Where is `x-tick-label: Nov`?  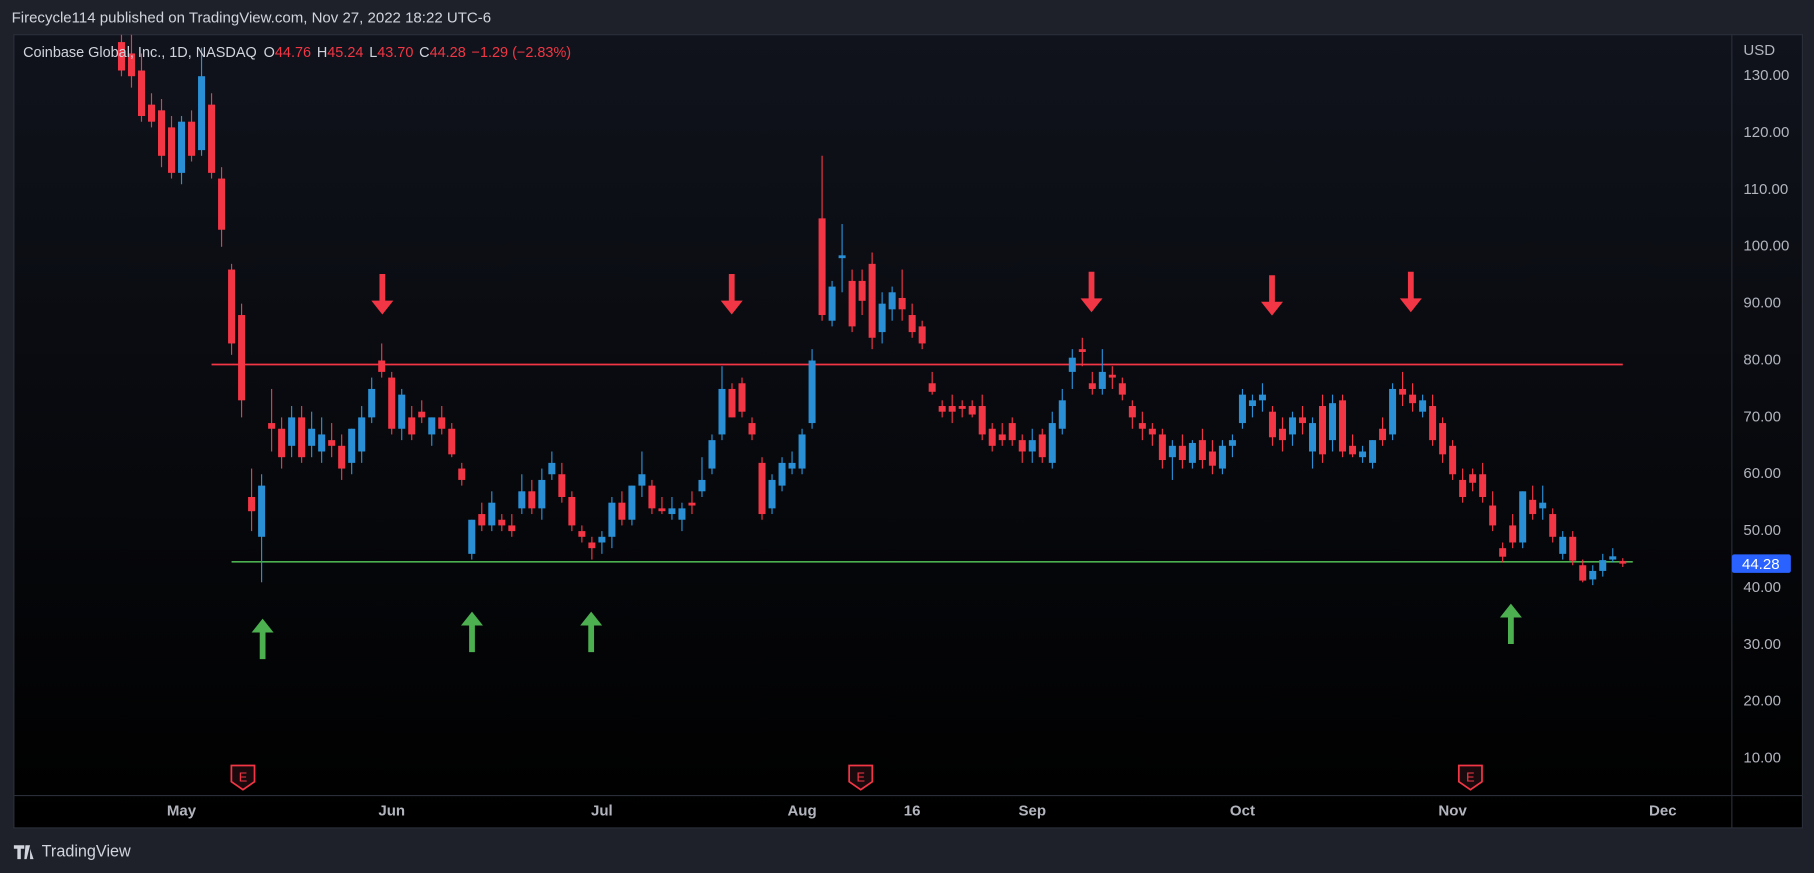
x-tick-label: Nov is located at coordinates (1452, 811).